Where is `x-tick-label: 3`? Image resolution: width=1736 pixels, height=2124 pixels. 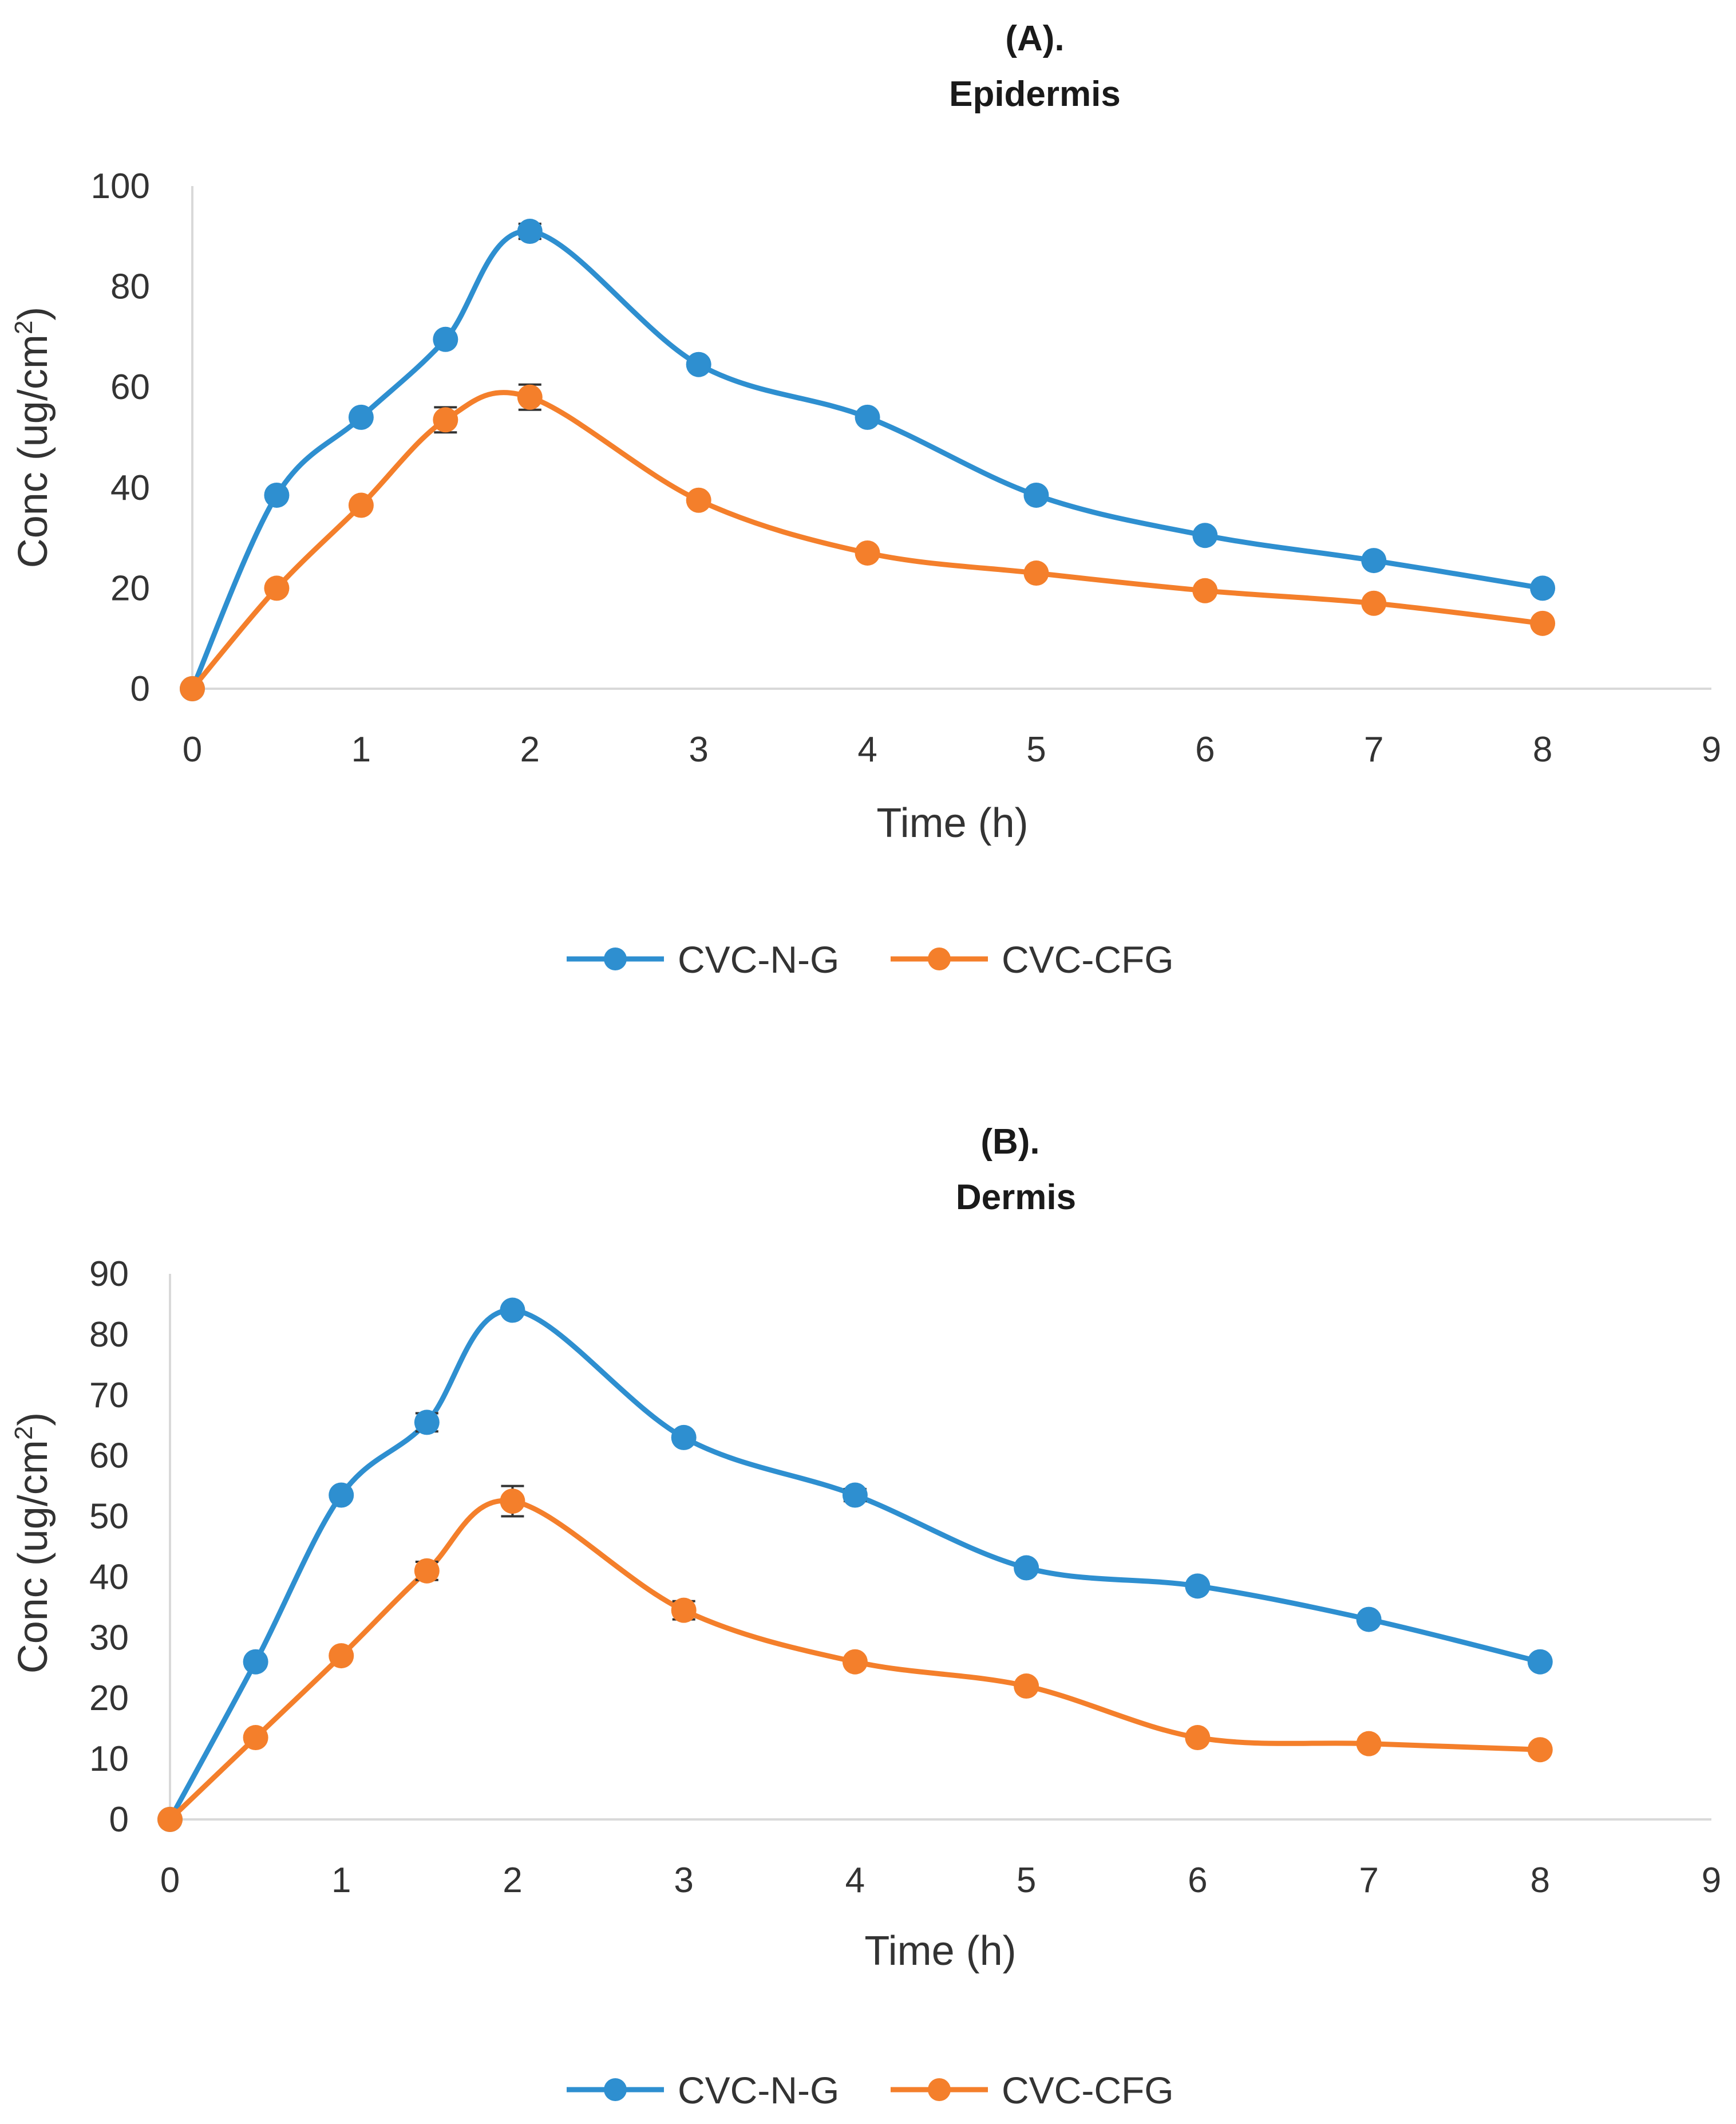
x-tick-label: 3 is located at coordinates (683, 1880).